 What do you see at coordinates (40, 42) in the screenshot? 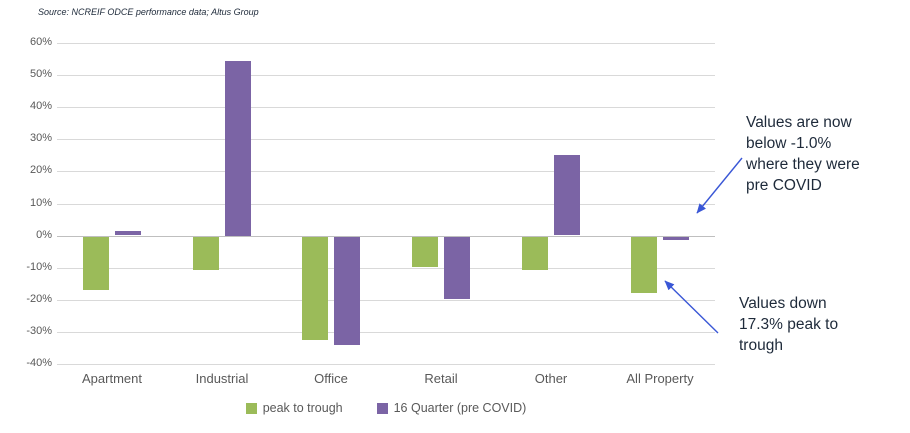
I see `y-tick-label: 60%` at bounding box center [40, 42].